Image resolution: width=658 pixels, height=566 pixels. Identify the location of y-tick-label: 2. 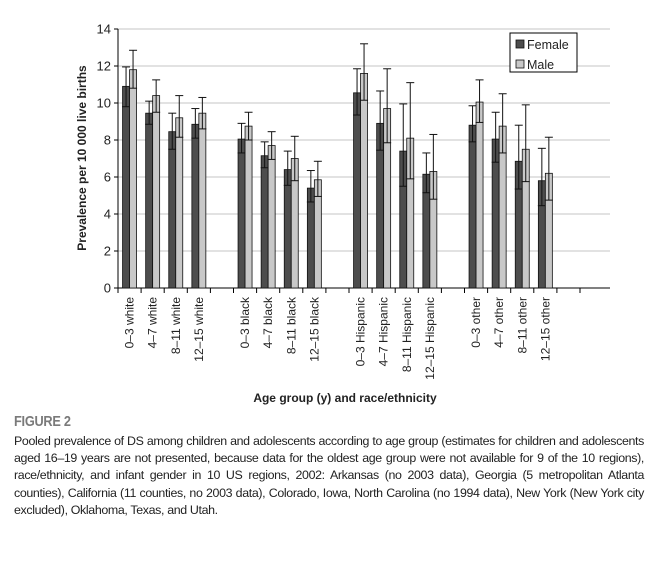
(107, 251).